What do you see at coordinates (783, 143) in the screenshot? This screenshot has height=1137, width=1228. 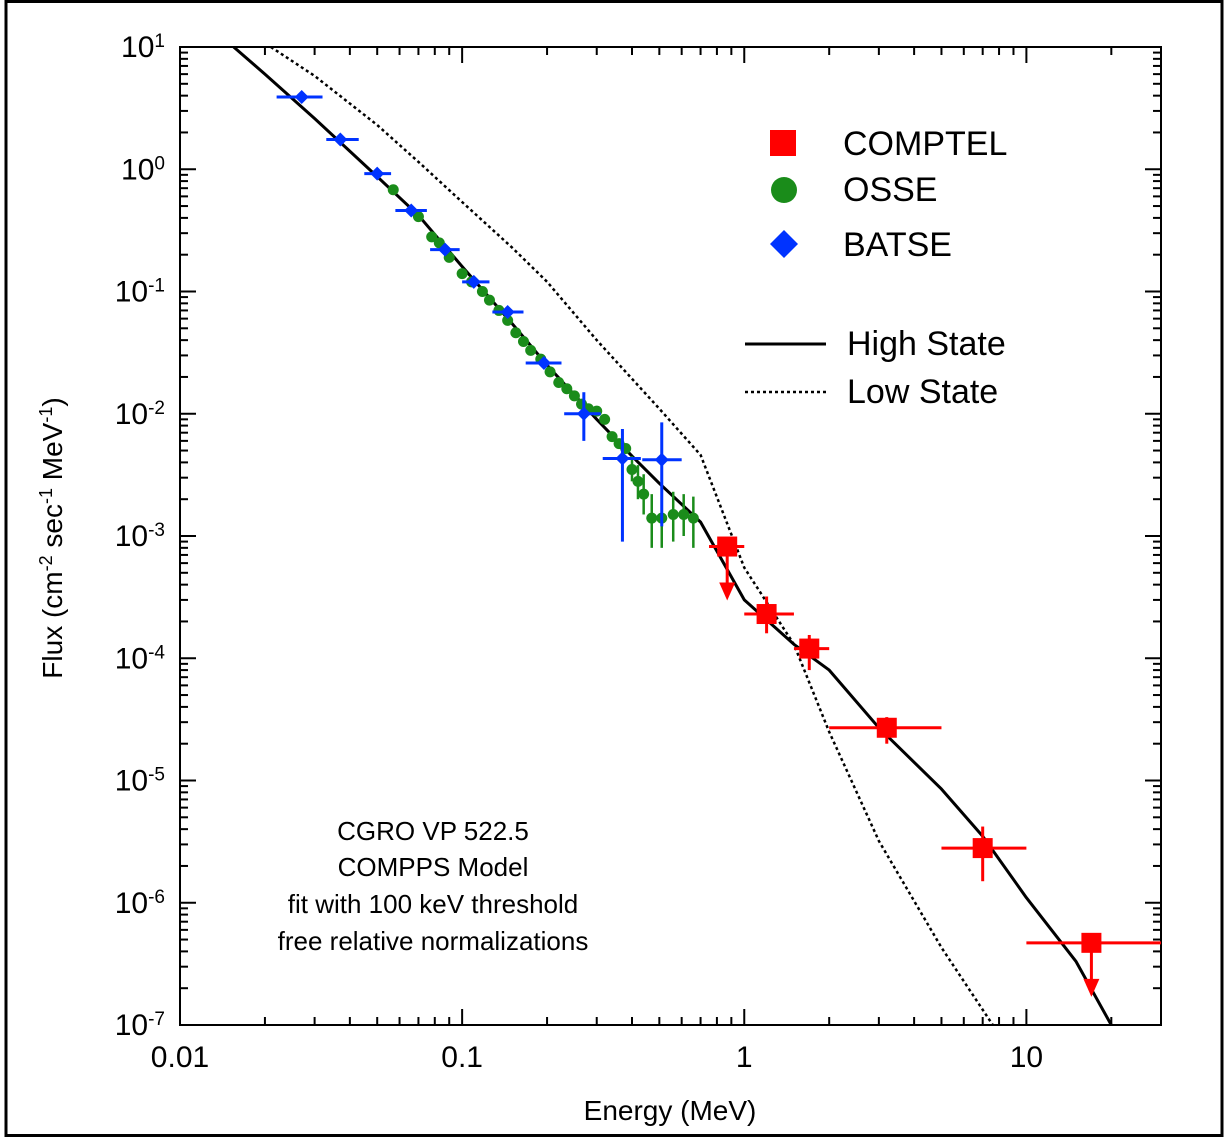 I see `legend-comptel-square-icon` at bounding box center [783, 143].